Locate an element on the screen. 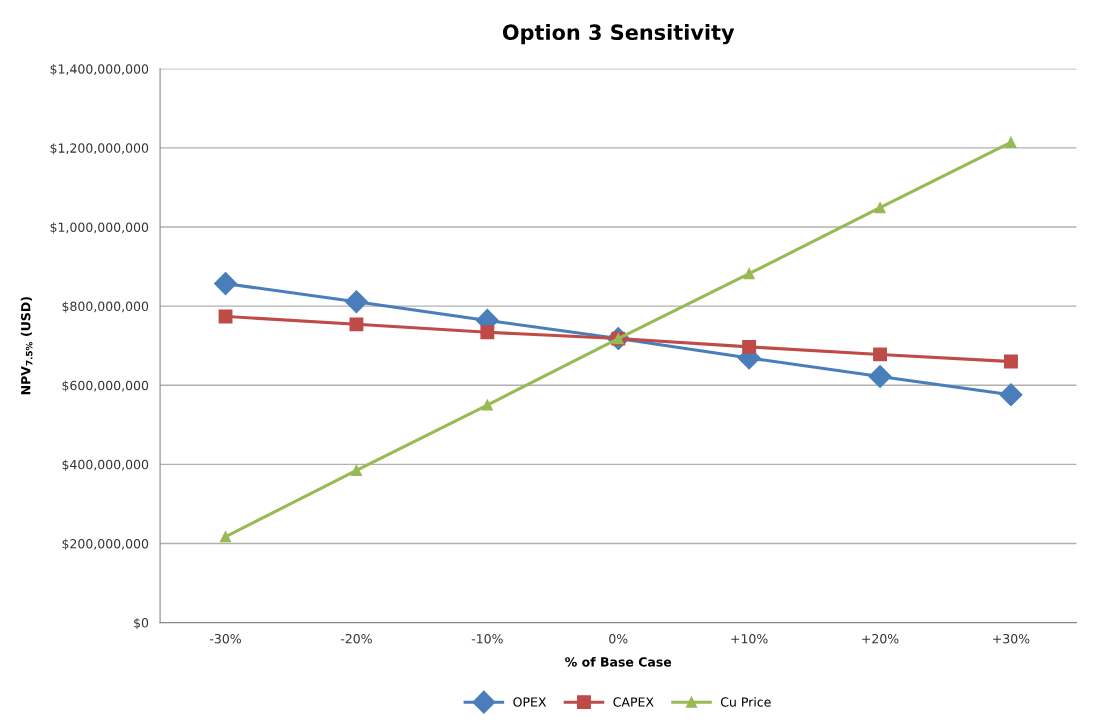 This screenshot has height=724, width=1104. y-tick-label: $400,000,000 is located at coordinates (105, 465).